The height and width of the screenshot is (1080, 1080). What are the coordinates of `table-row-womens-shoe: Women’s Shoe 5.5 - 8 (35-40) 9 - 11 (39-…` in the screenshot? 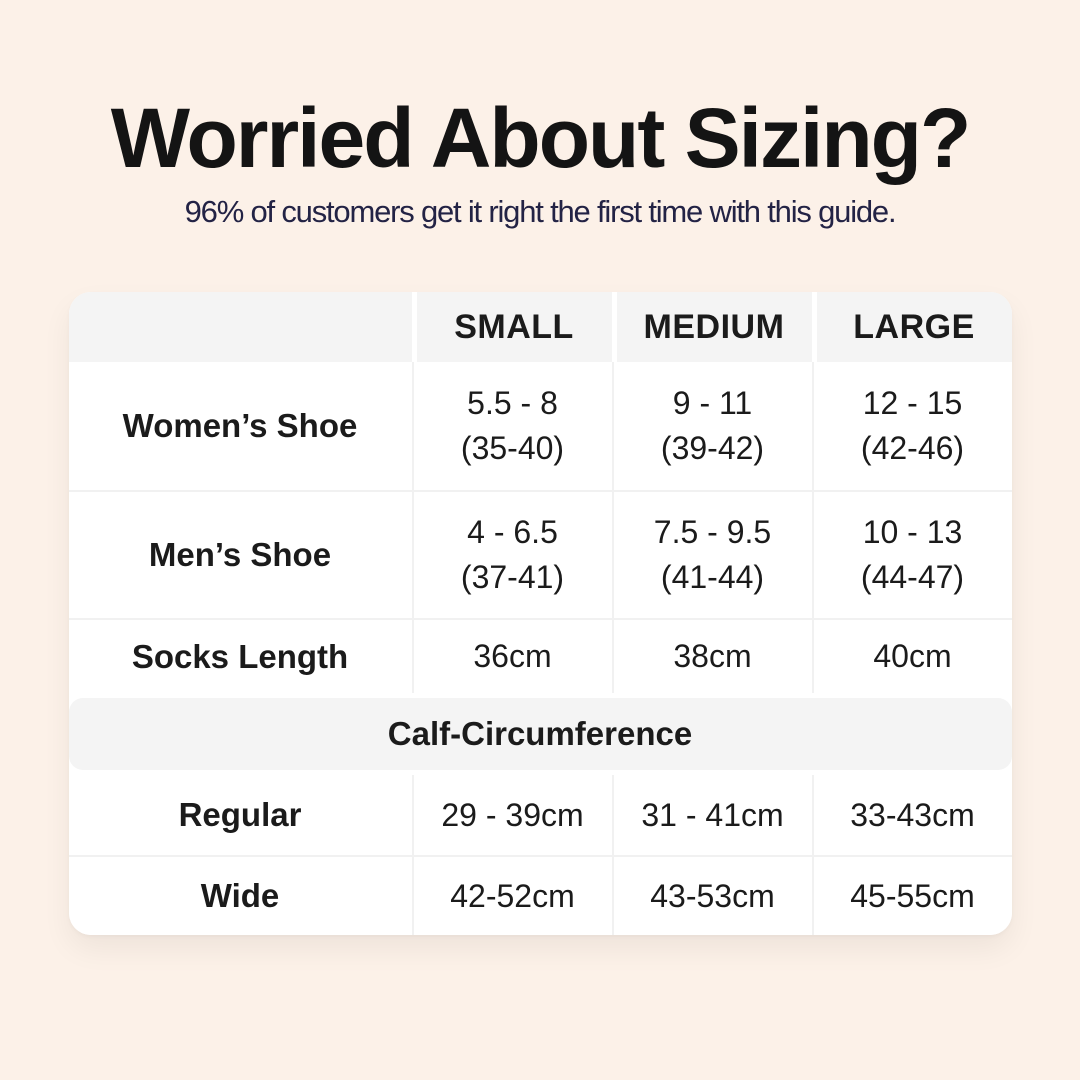 It's located at (540, 426).